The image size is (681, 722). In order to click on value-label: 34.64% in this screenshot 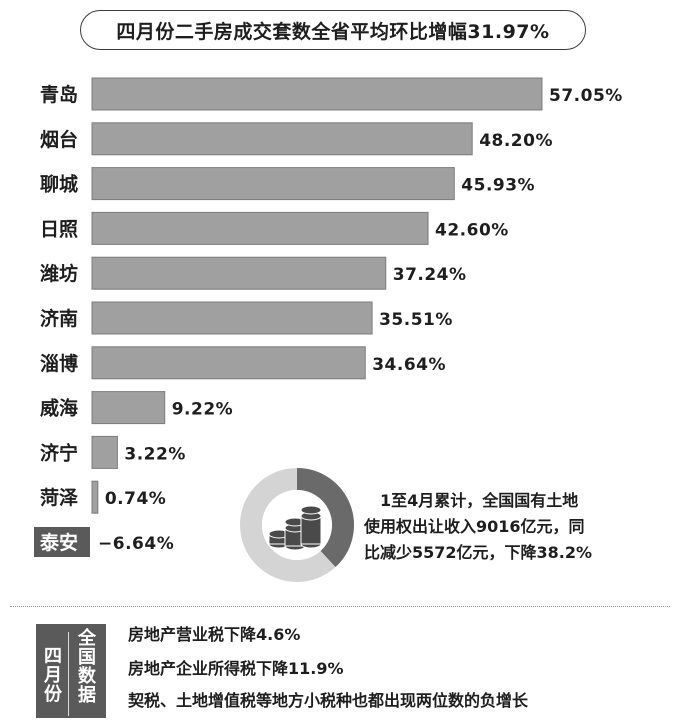, I will do `click(409, 365)`.